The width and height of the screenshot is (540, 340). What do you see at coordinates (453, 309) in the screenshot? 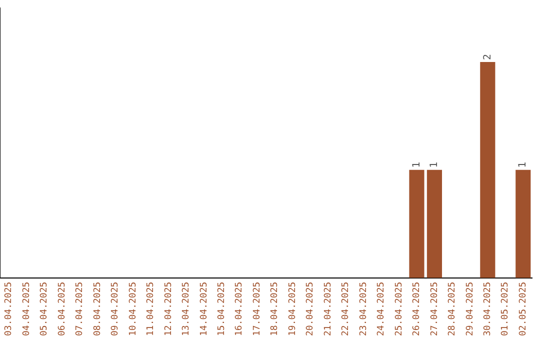
I see `x-tick-label: 28.04.2025` at bounding box center [453, 309].